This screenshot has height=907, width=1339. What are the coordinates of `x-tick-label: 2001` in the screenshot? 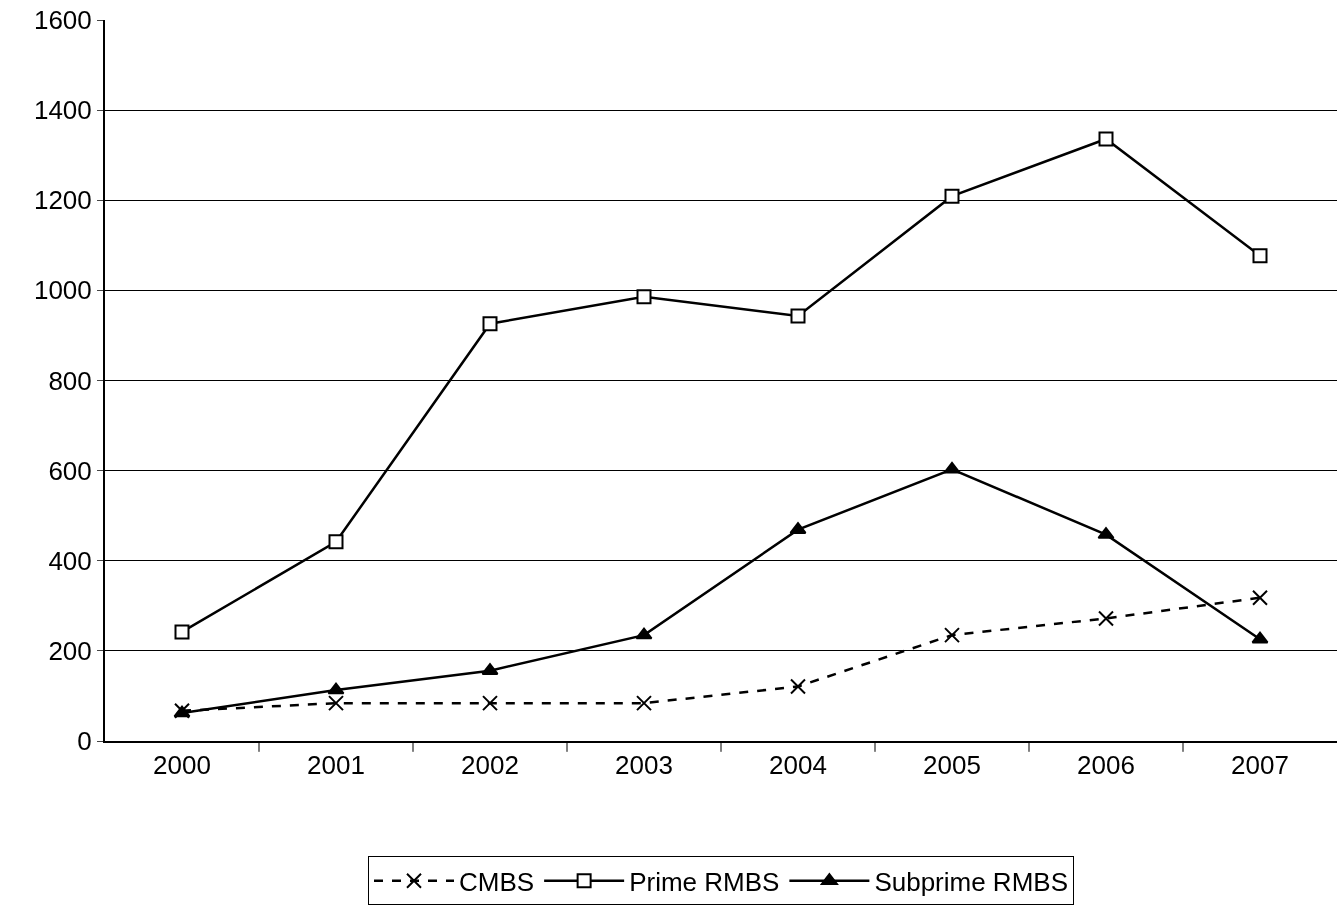 It's located at (336, 765).